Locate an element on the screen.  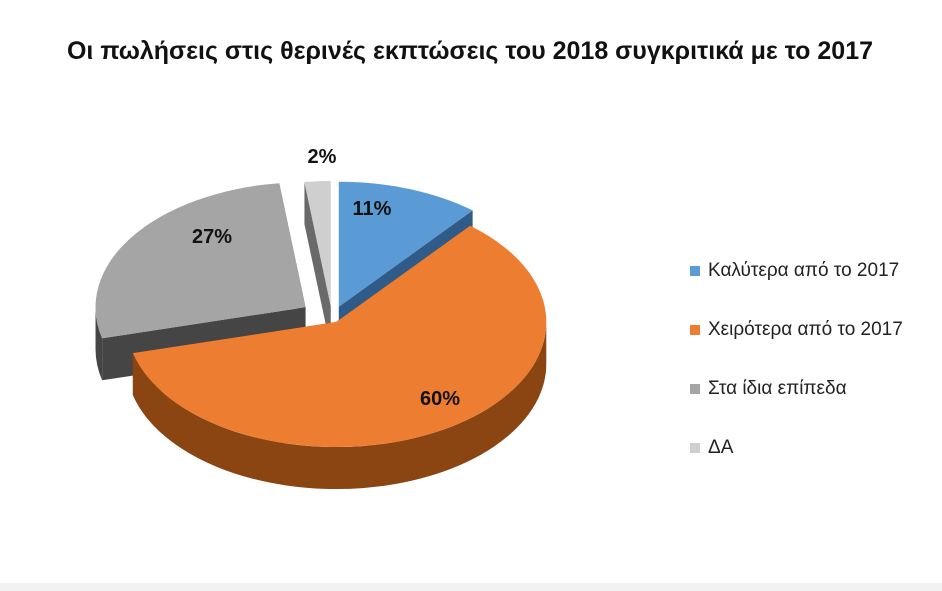
legend-label: Χειρότερα από το 2017 is located at coordinates (805, 329).